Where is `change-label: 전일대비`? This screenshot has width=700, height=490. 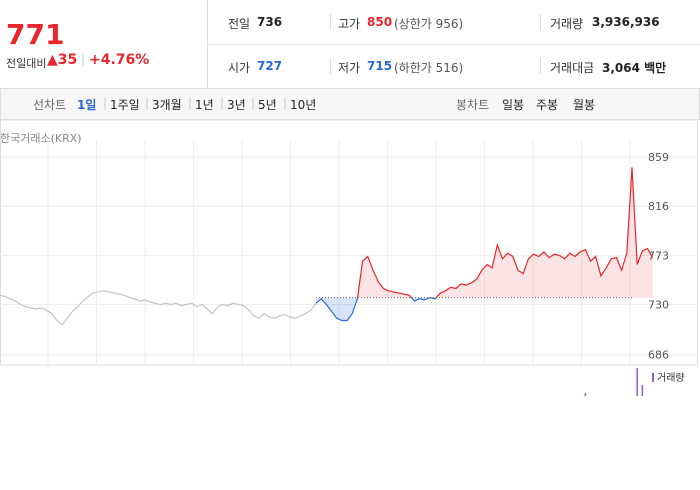 change-label: 전일대비 is located at coordinates (26, 63).